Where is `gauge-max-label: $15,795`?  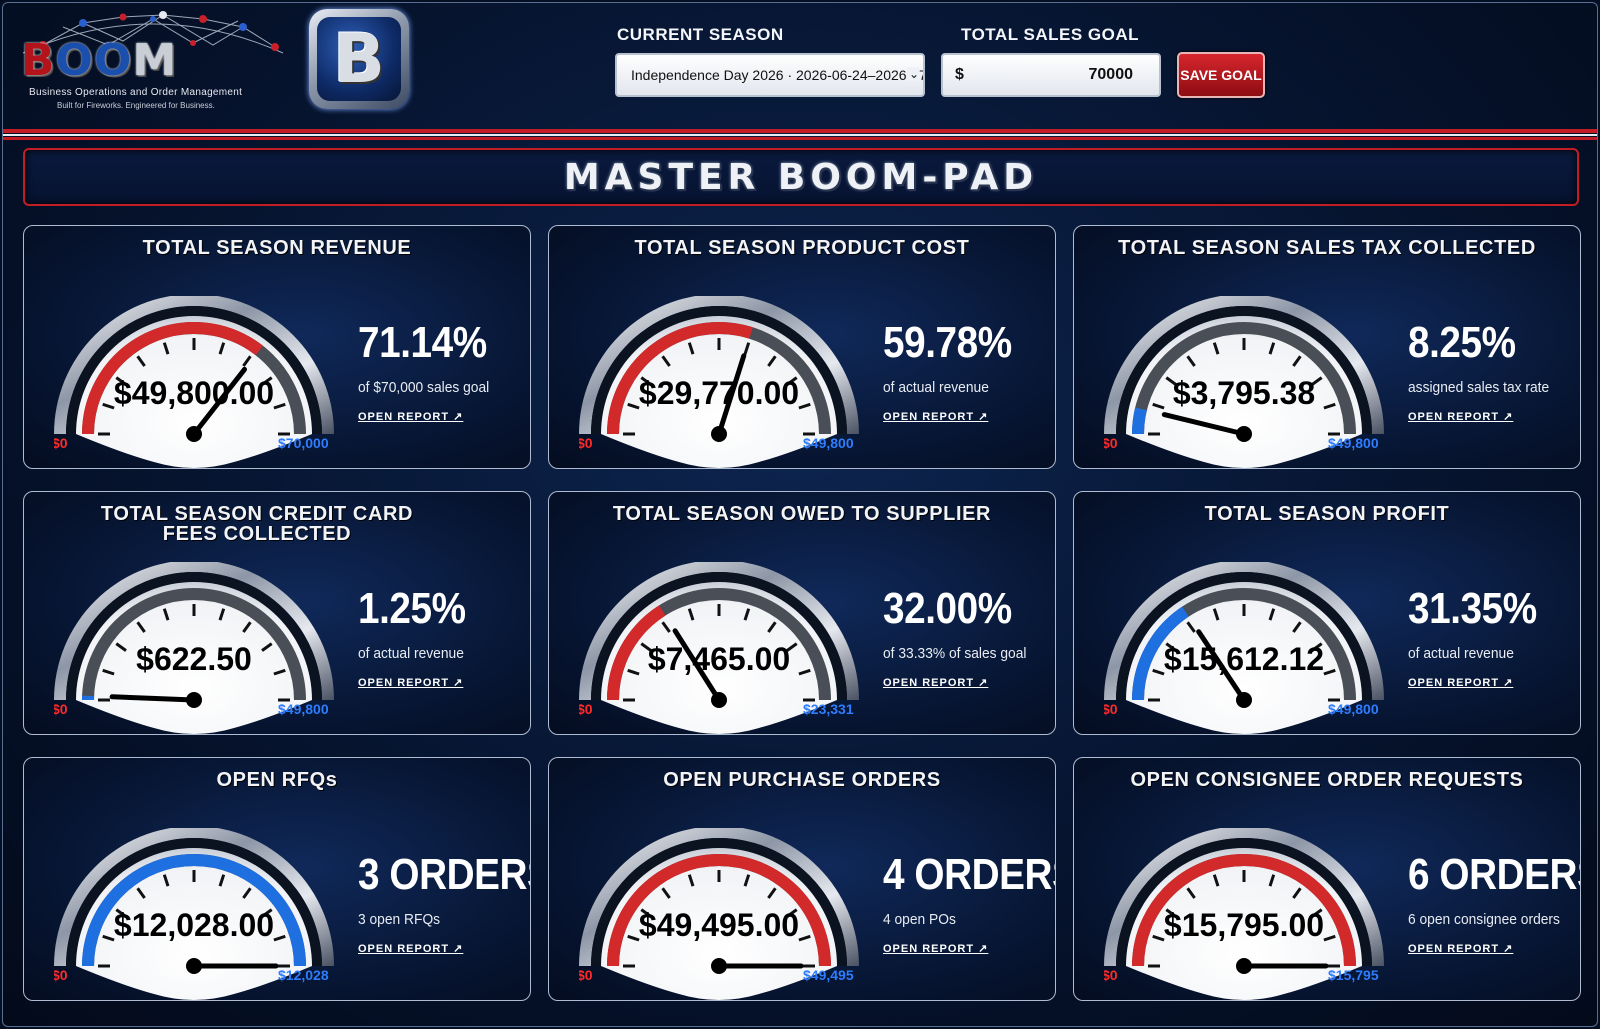
gauge-max-label: $15,795 is located at coordinates (1353, 975).